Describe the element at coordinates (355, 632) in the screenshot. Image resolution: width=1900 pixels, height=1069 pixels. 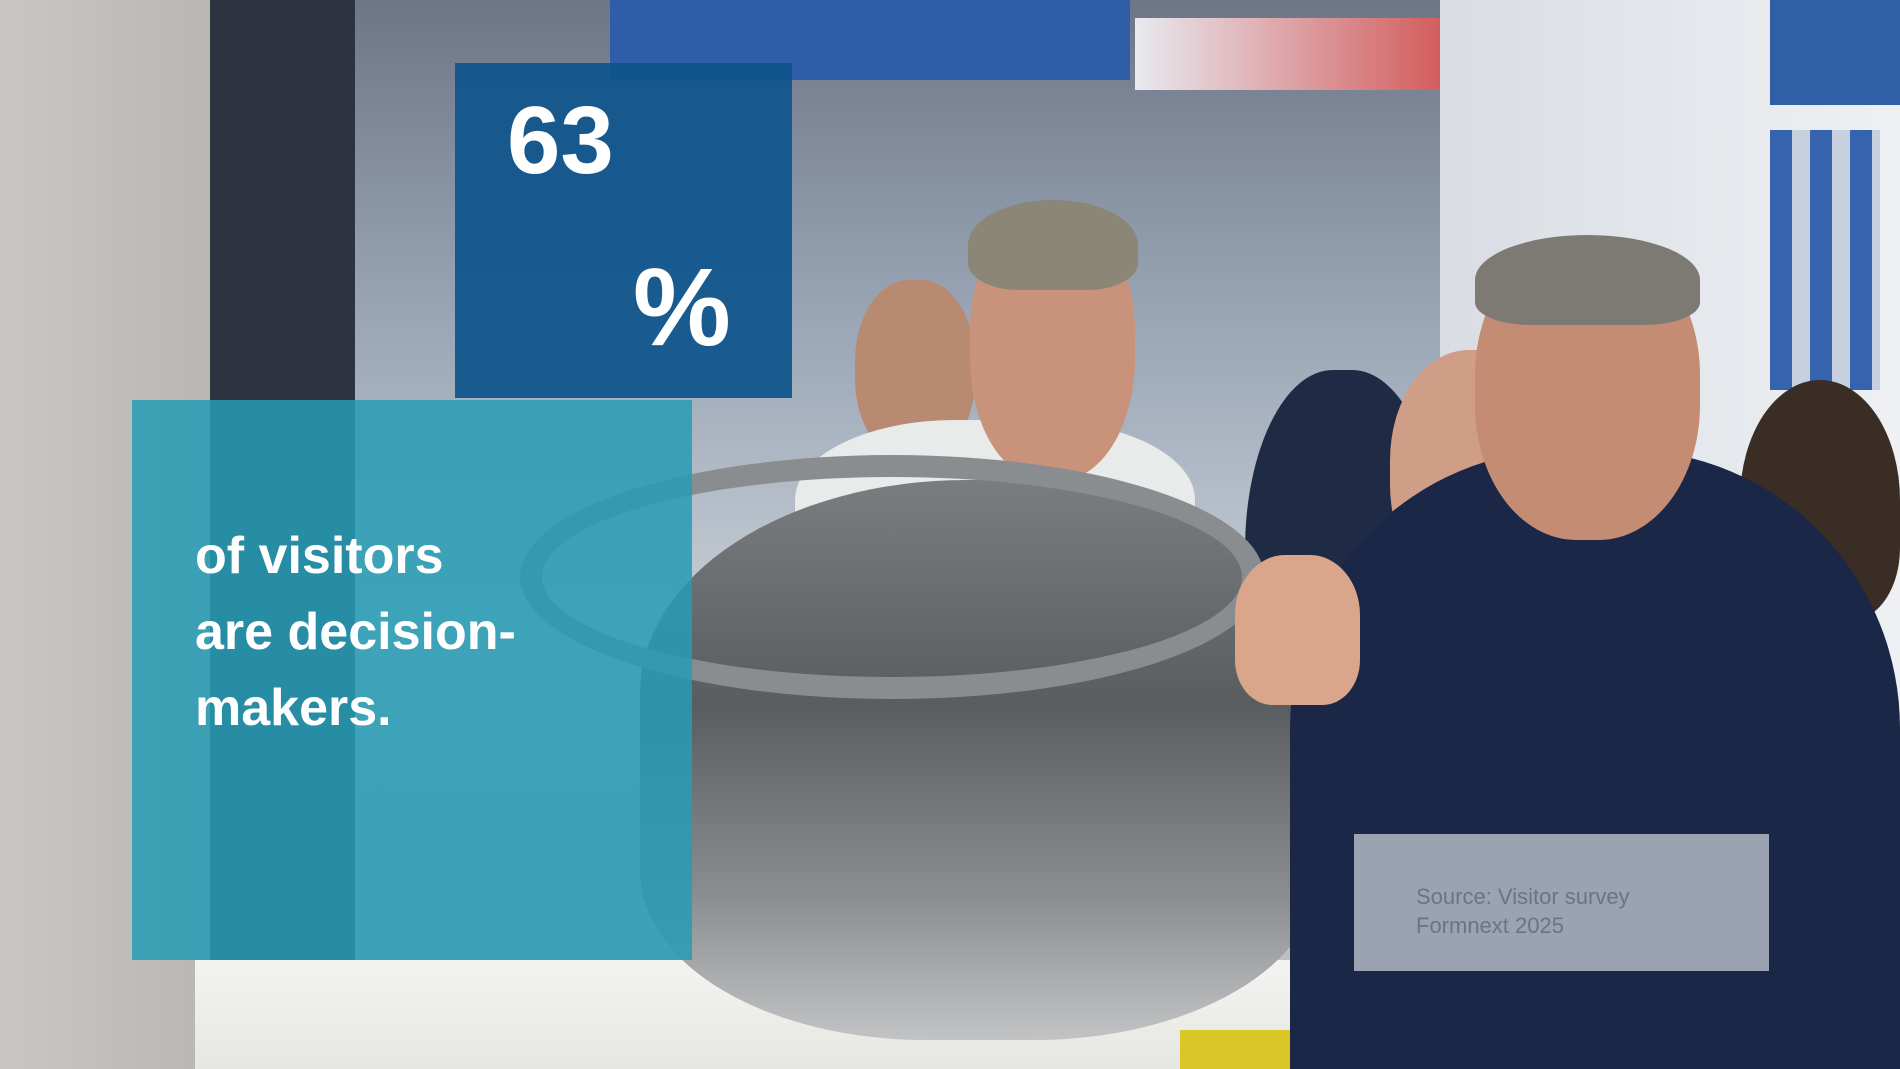
I see `caption-line: are decision-` at that location.